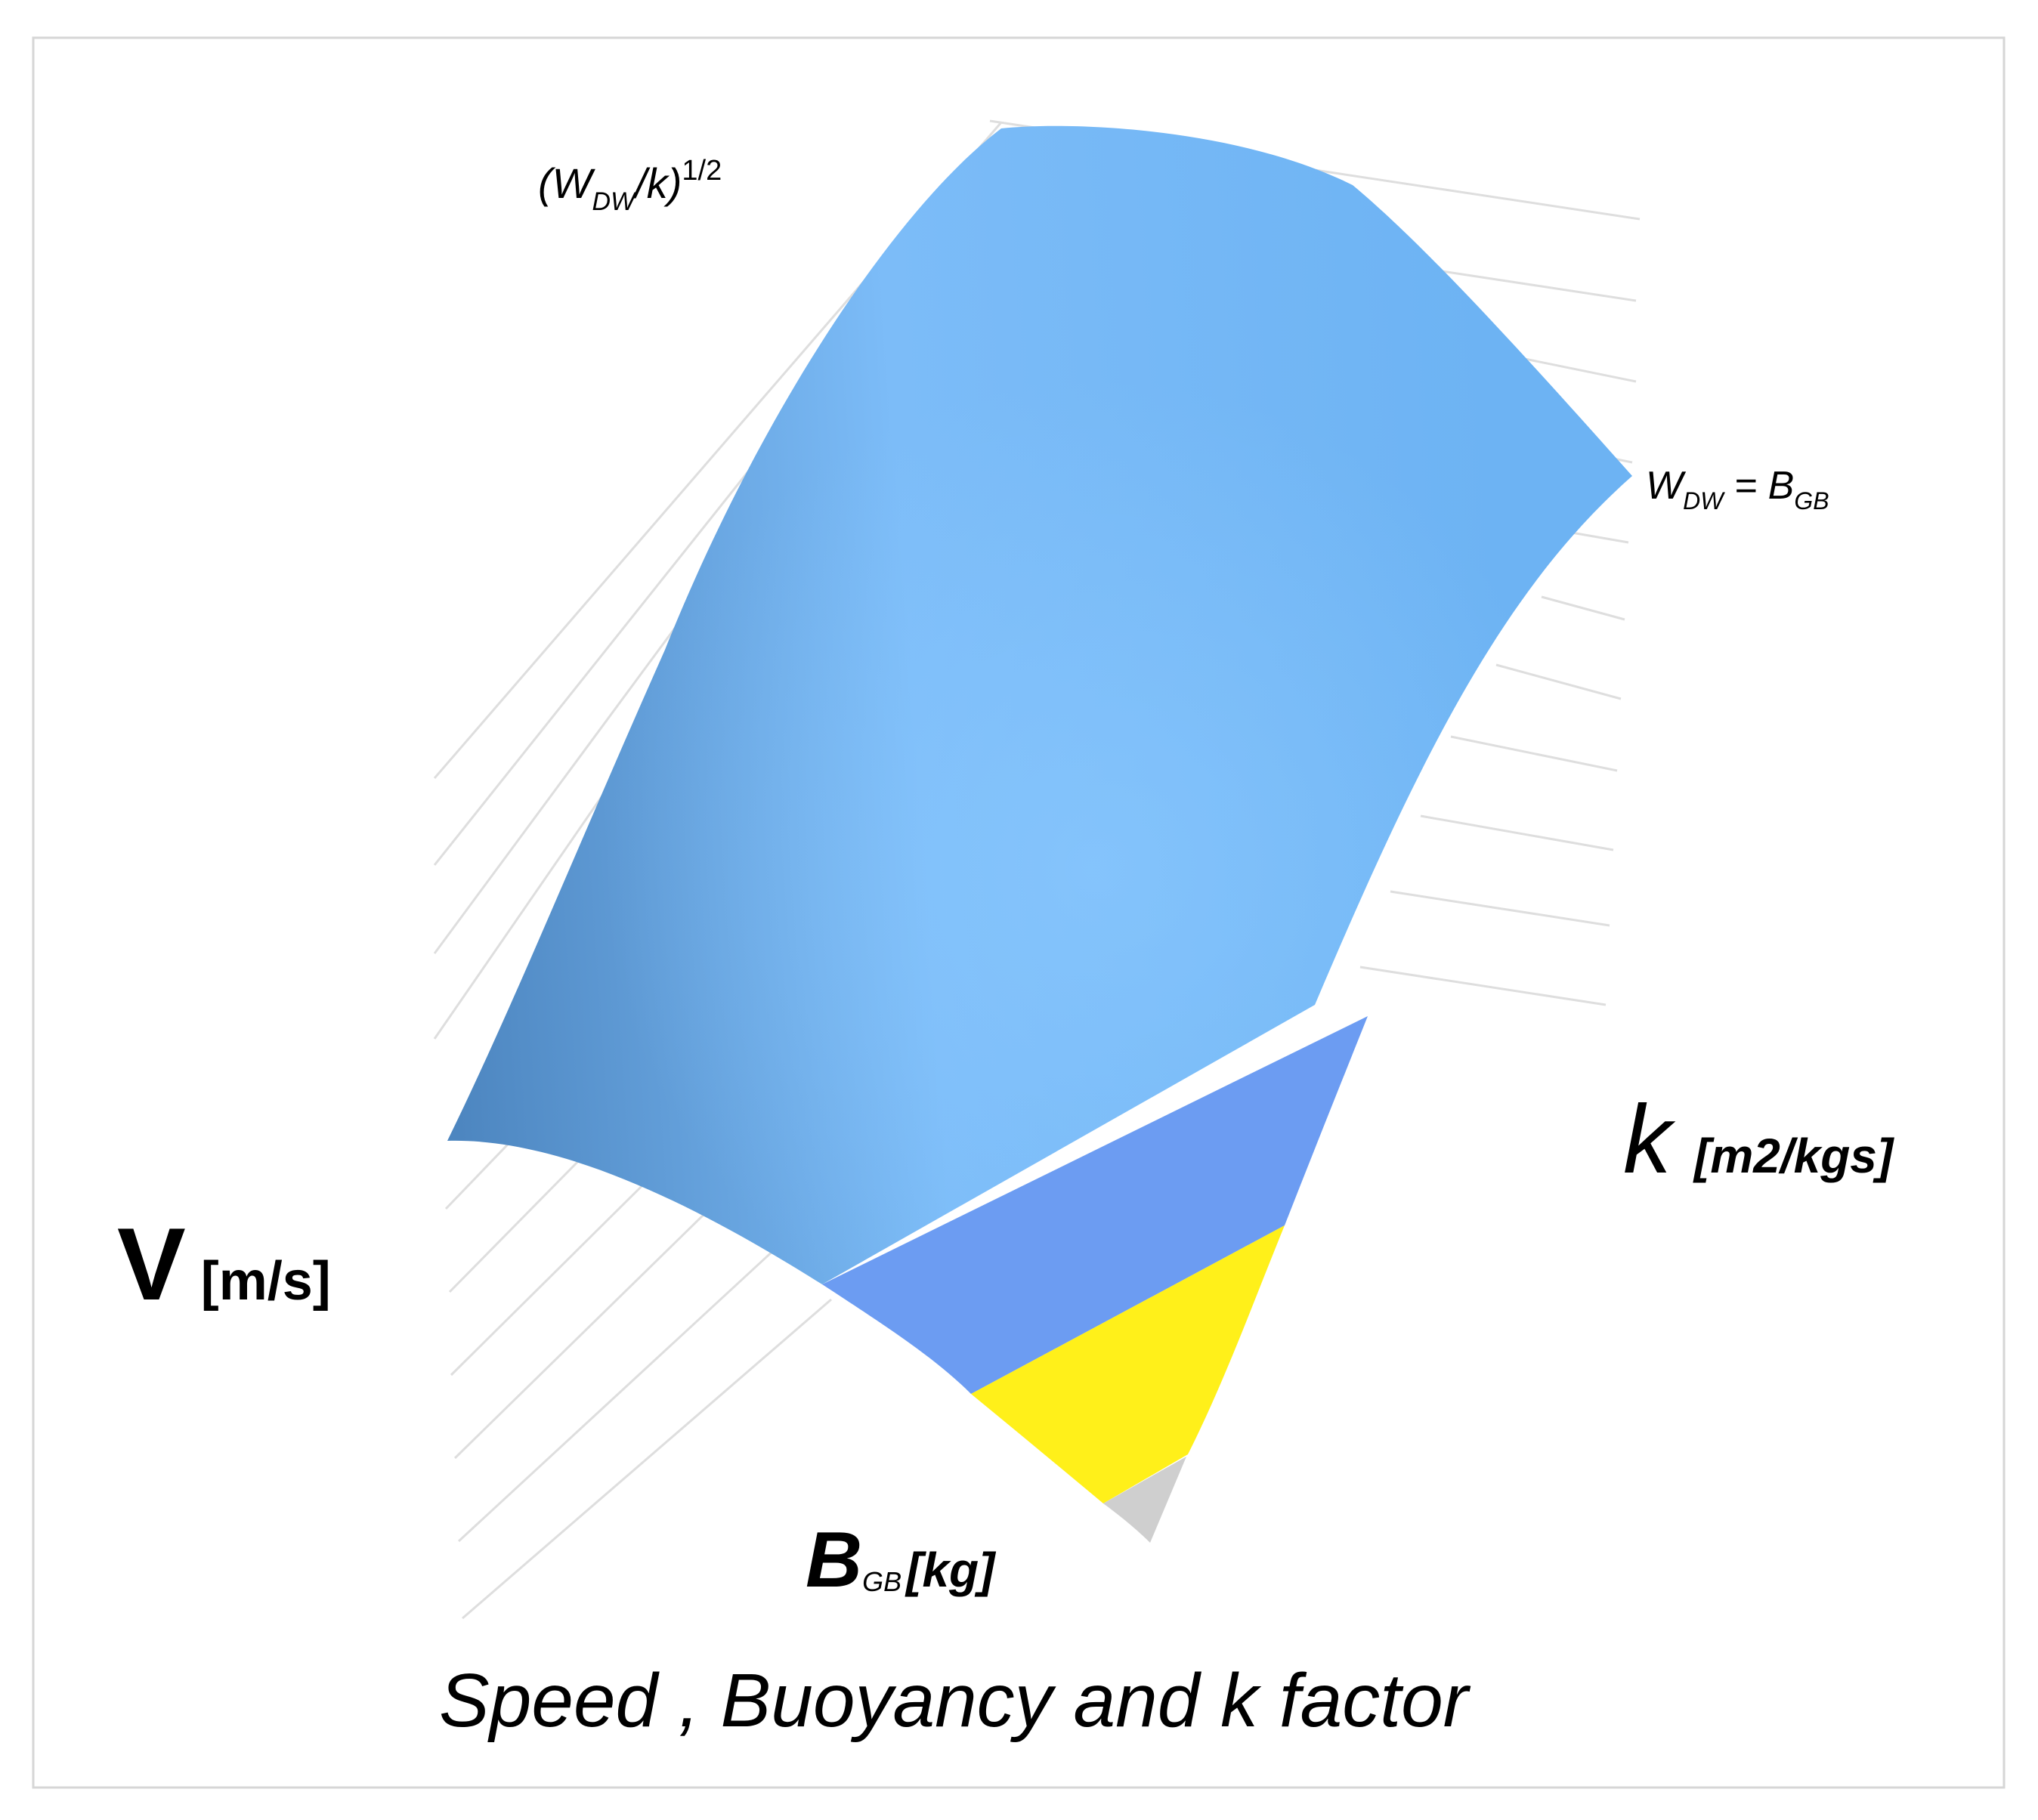 The width and height of the screenshot is (2038, 1820). What do you see at coordinates (1649, 1140) in the screenshot?
I see `k-axis-symbol: k` at bounding box center [1649, 1140].